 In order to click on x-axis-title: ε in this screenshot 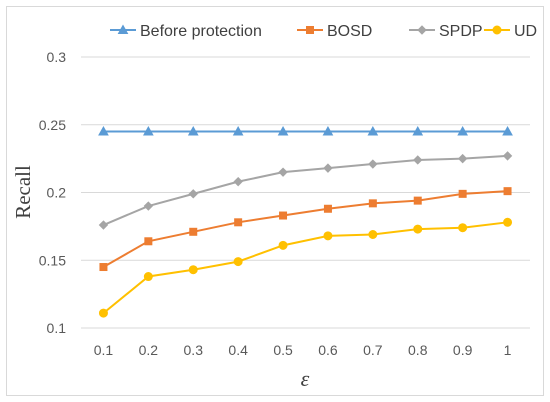, I will do `click(305, 378)`.